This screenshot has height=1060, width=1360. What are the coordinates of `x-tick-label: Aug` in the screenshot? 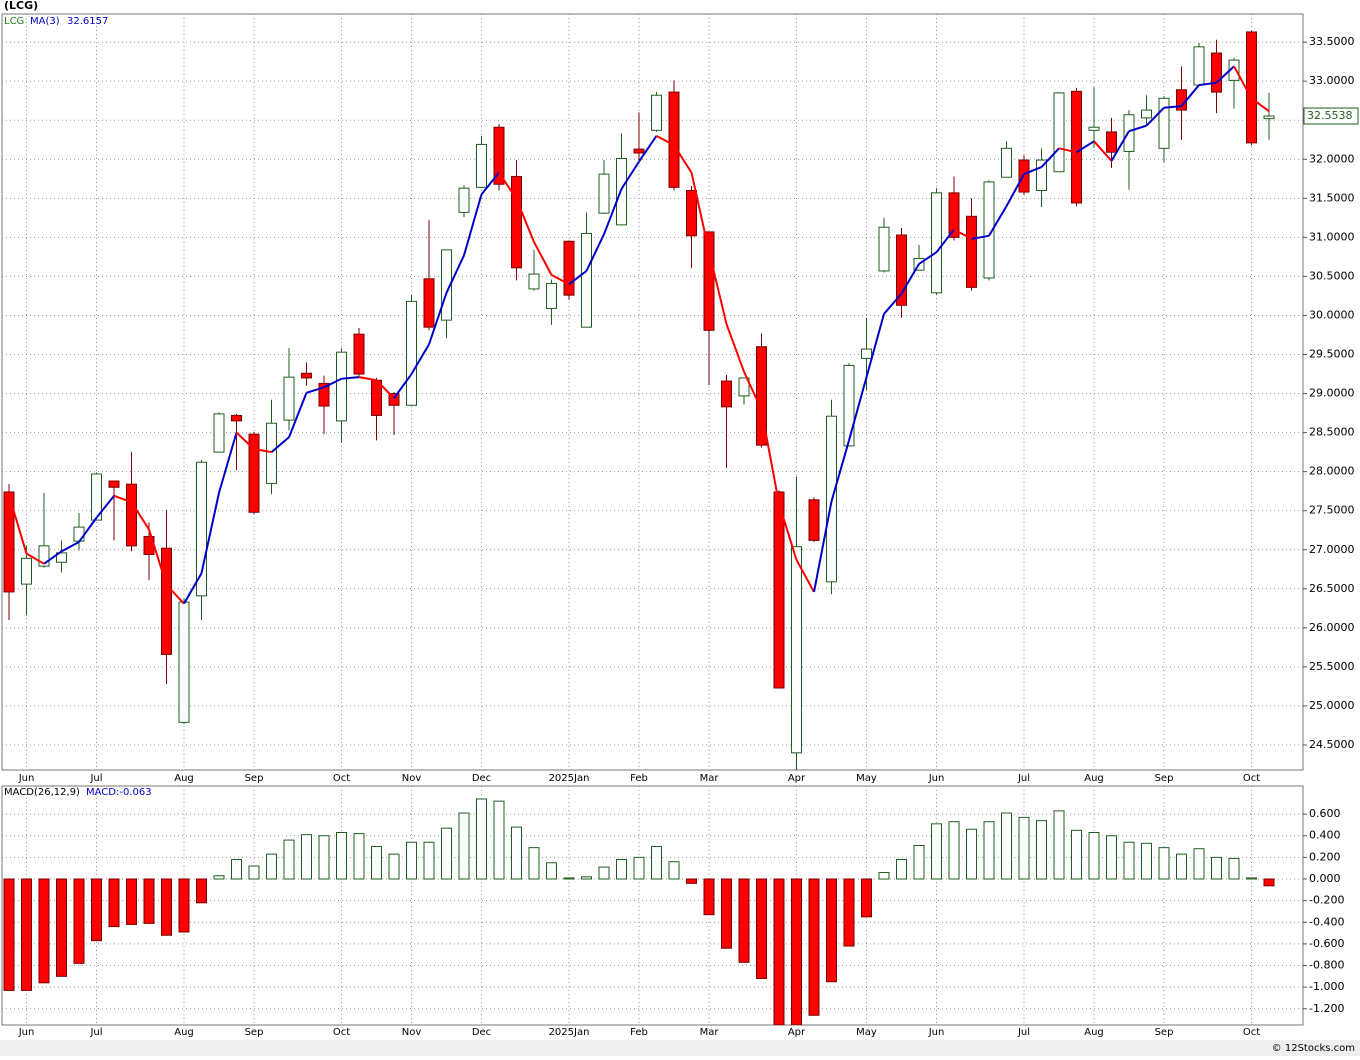 It's located at (184, 778).